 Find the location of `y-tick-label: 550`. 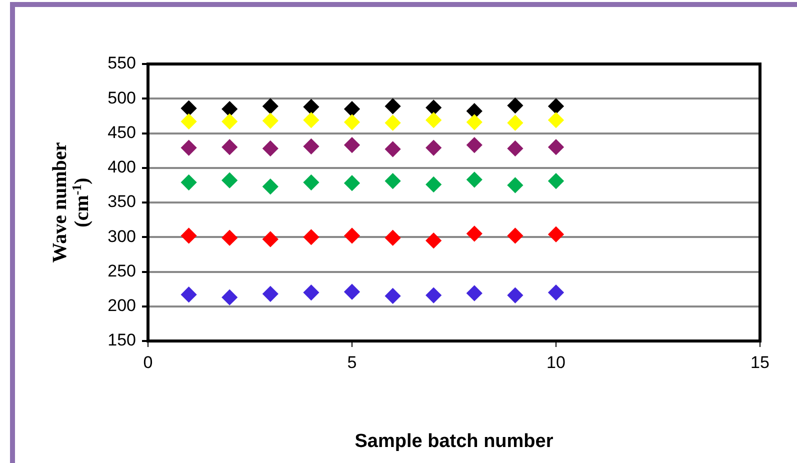

y-tick-label: 550 is located at coordinates (122, 63).